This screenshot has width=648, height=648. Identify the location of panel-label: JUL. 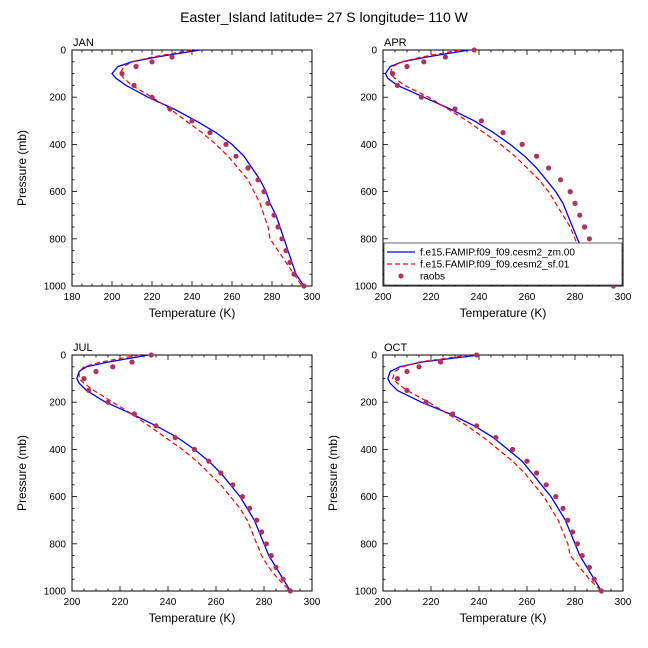
(83, 348).